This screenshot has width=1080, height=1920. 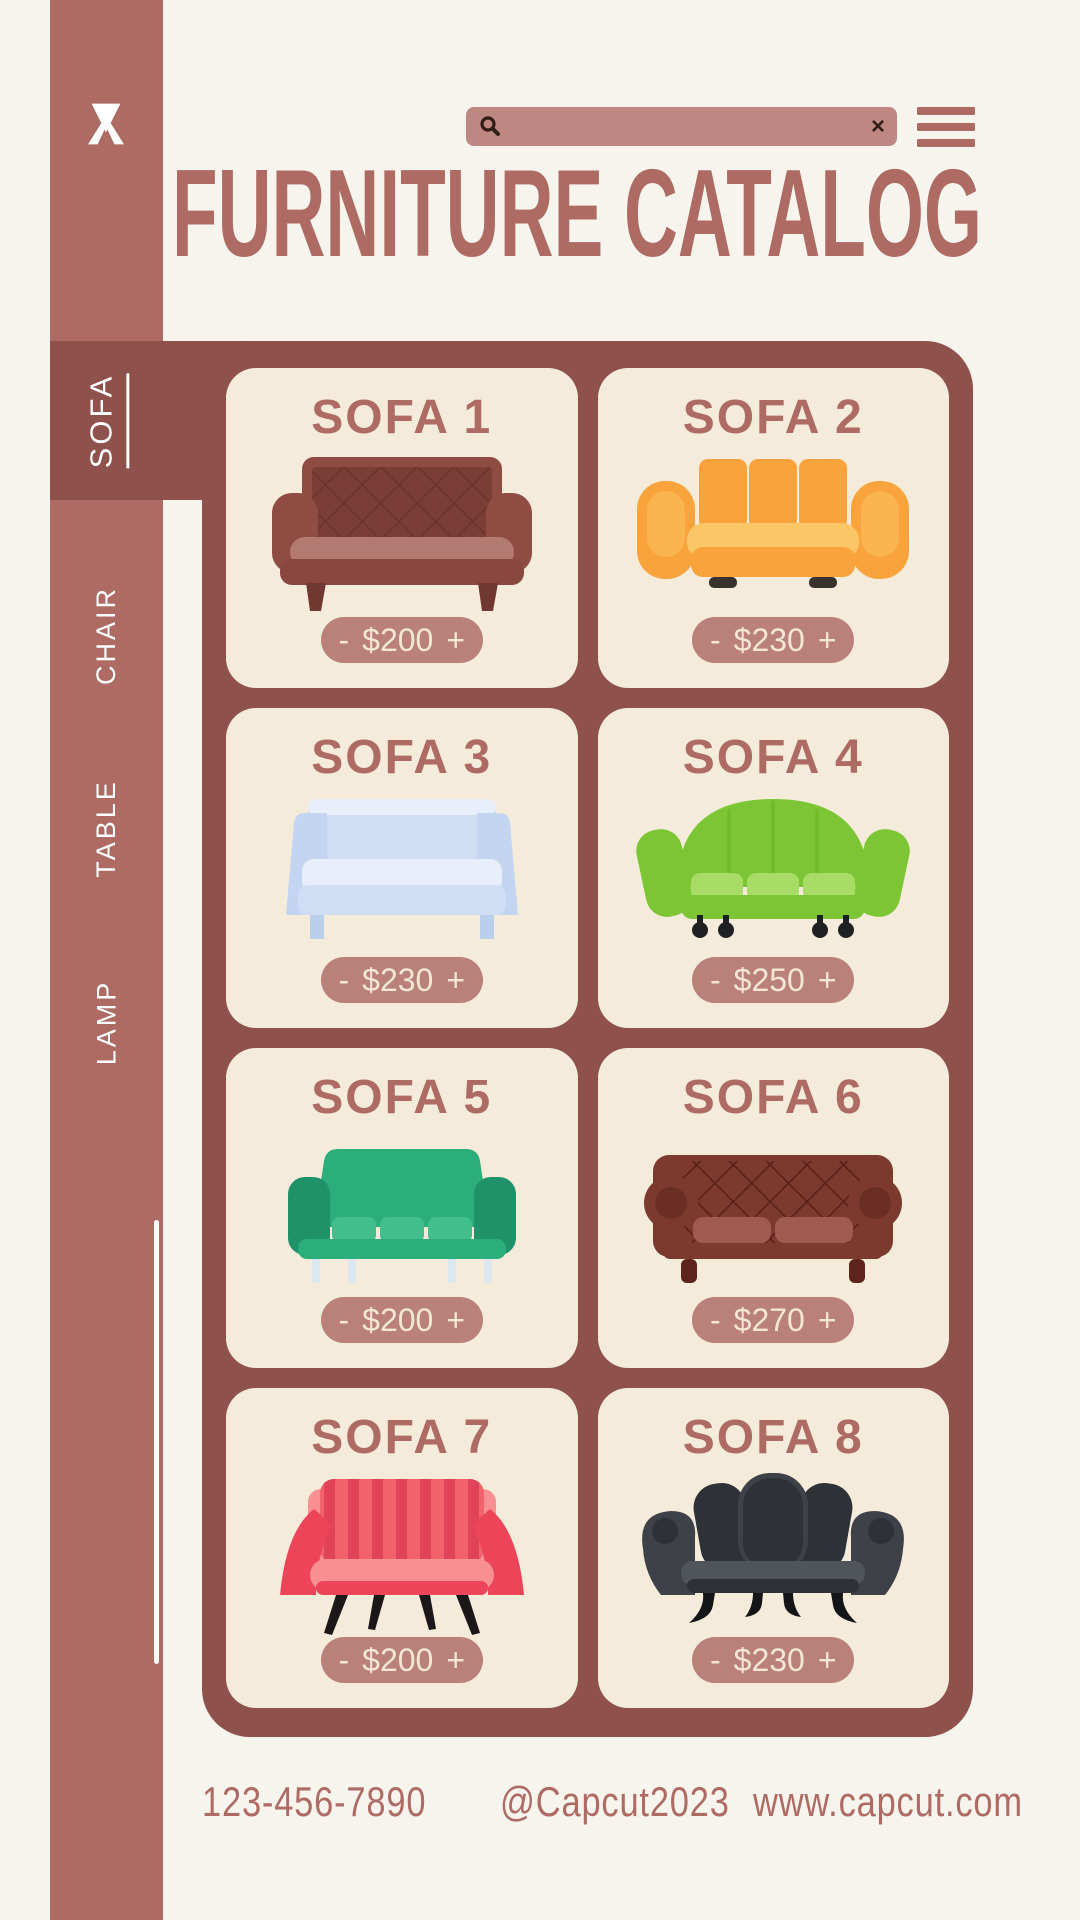 I want to click on product-card-sofa-1: SOFA 1 - $200 +, so click(x=402, y=528).